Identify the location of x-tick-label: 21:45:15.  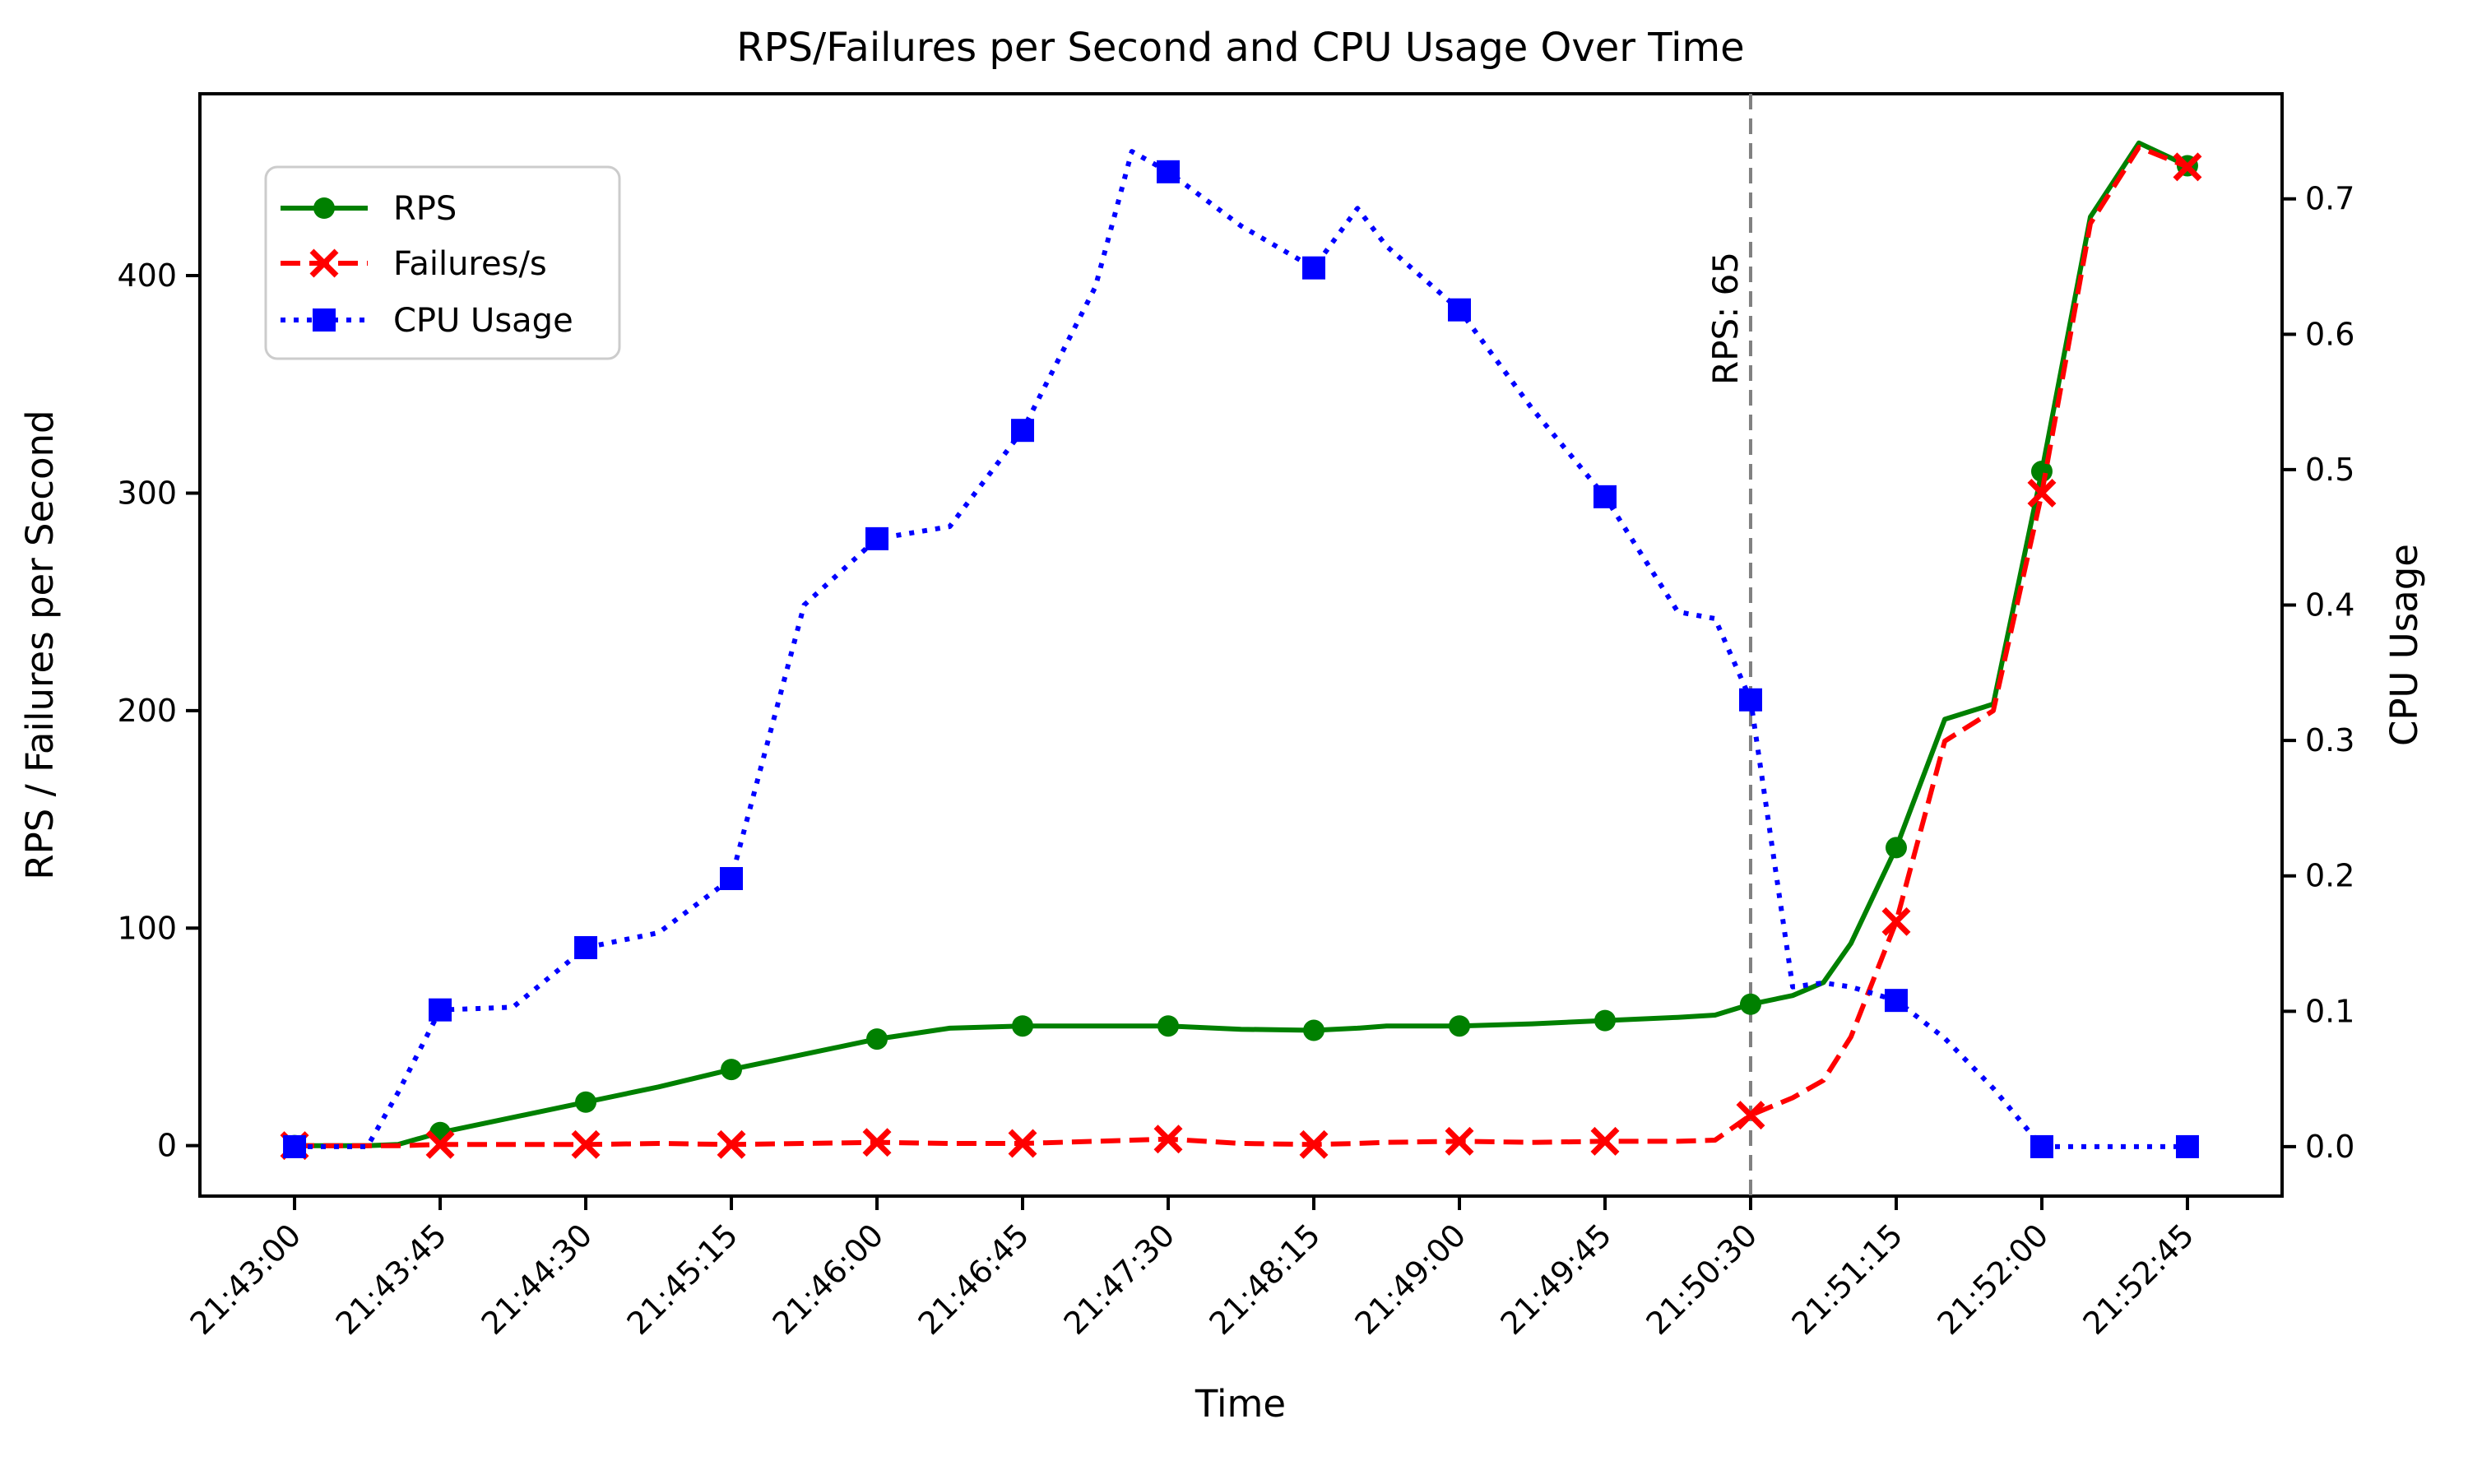
(682, 1279).